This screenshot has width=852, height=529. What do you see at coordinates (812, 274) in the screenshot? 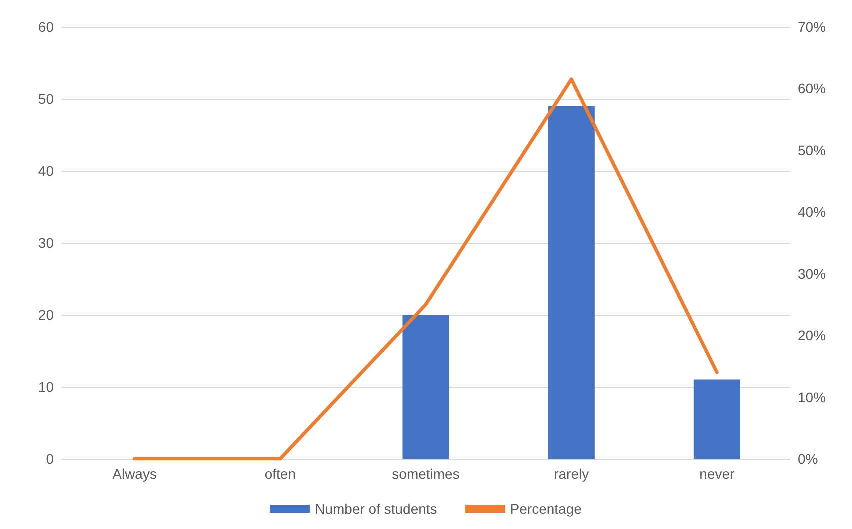
I see `y2-tick-label: 30%` at bounding box center [812, 274].